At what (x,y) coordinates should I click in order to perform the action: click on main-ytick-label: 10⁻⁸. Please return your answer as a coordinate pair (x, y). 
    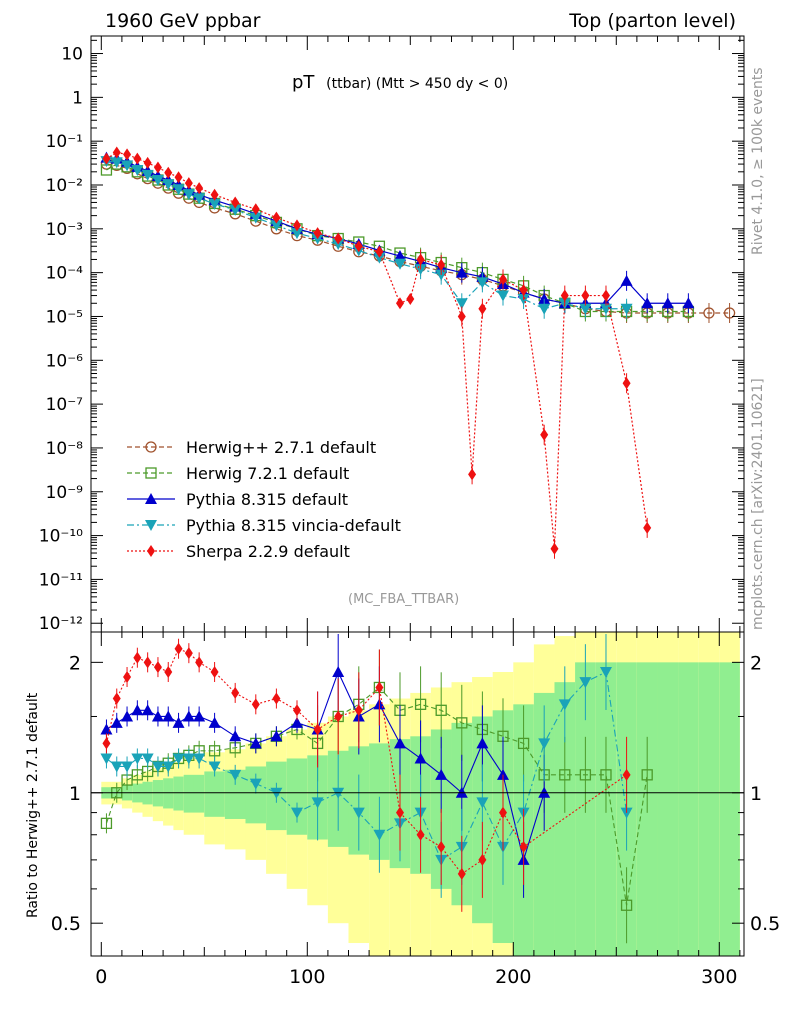
    Looking at the image, I should click on (65, 449).